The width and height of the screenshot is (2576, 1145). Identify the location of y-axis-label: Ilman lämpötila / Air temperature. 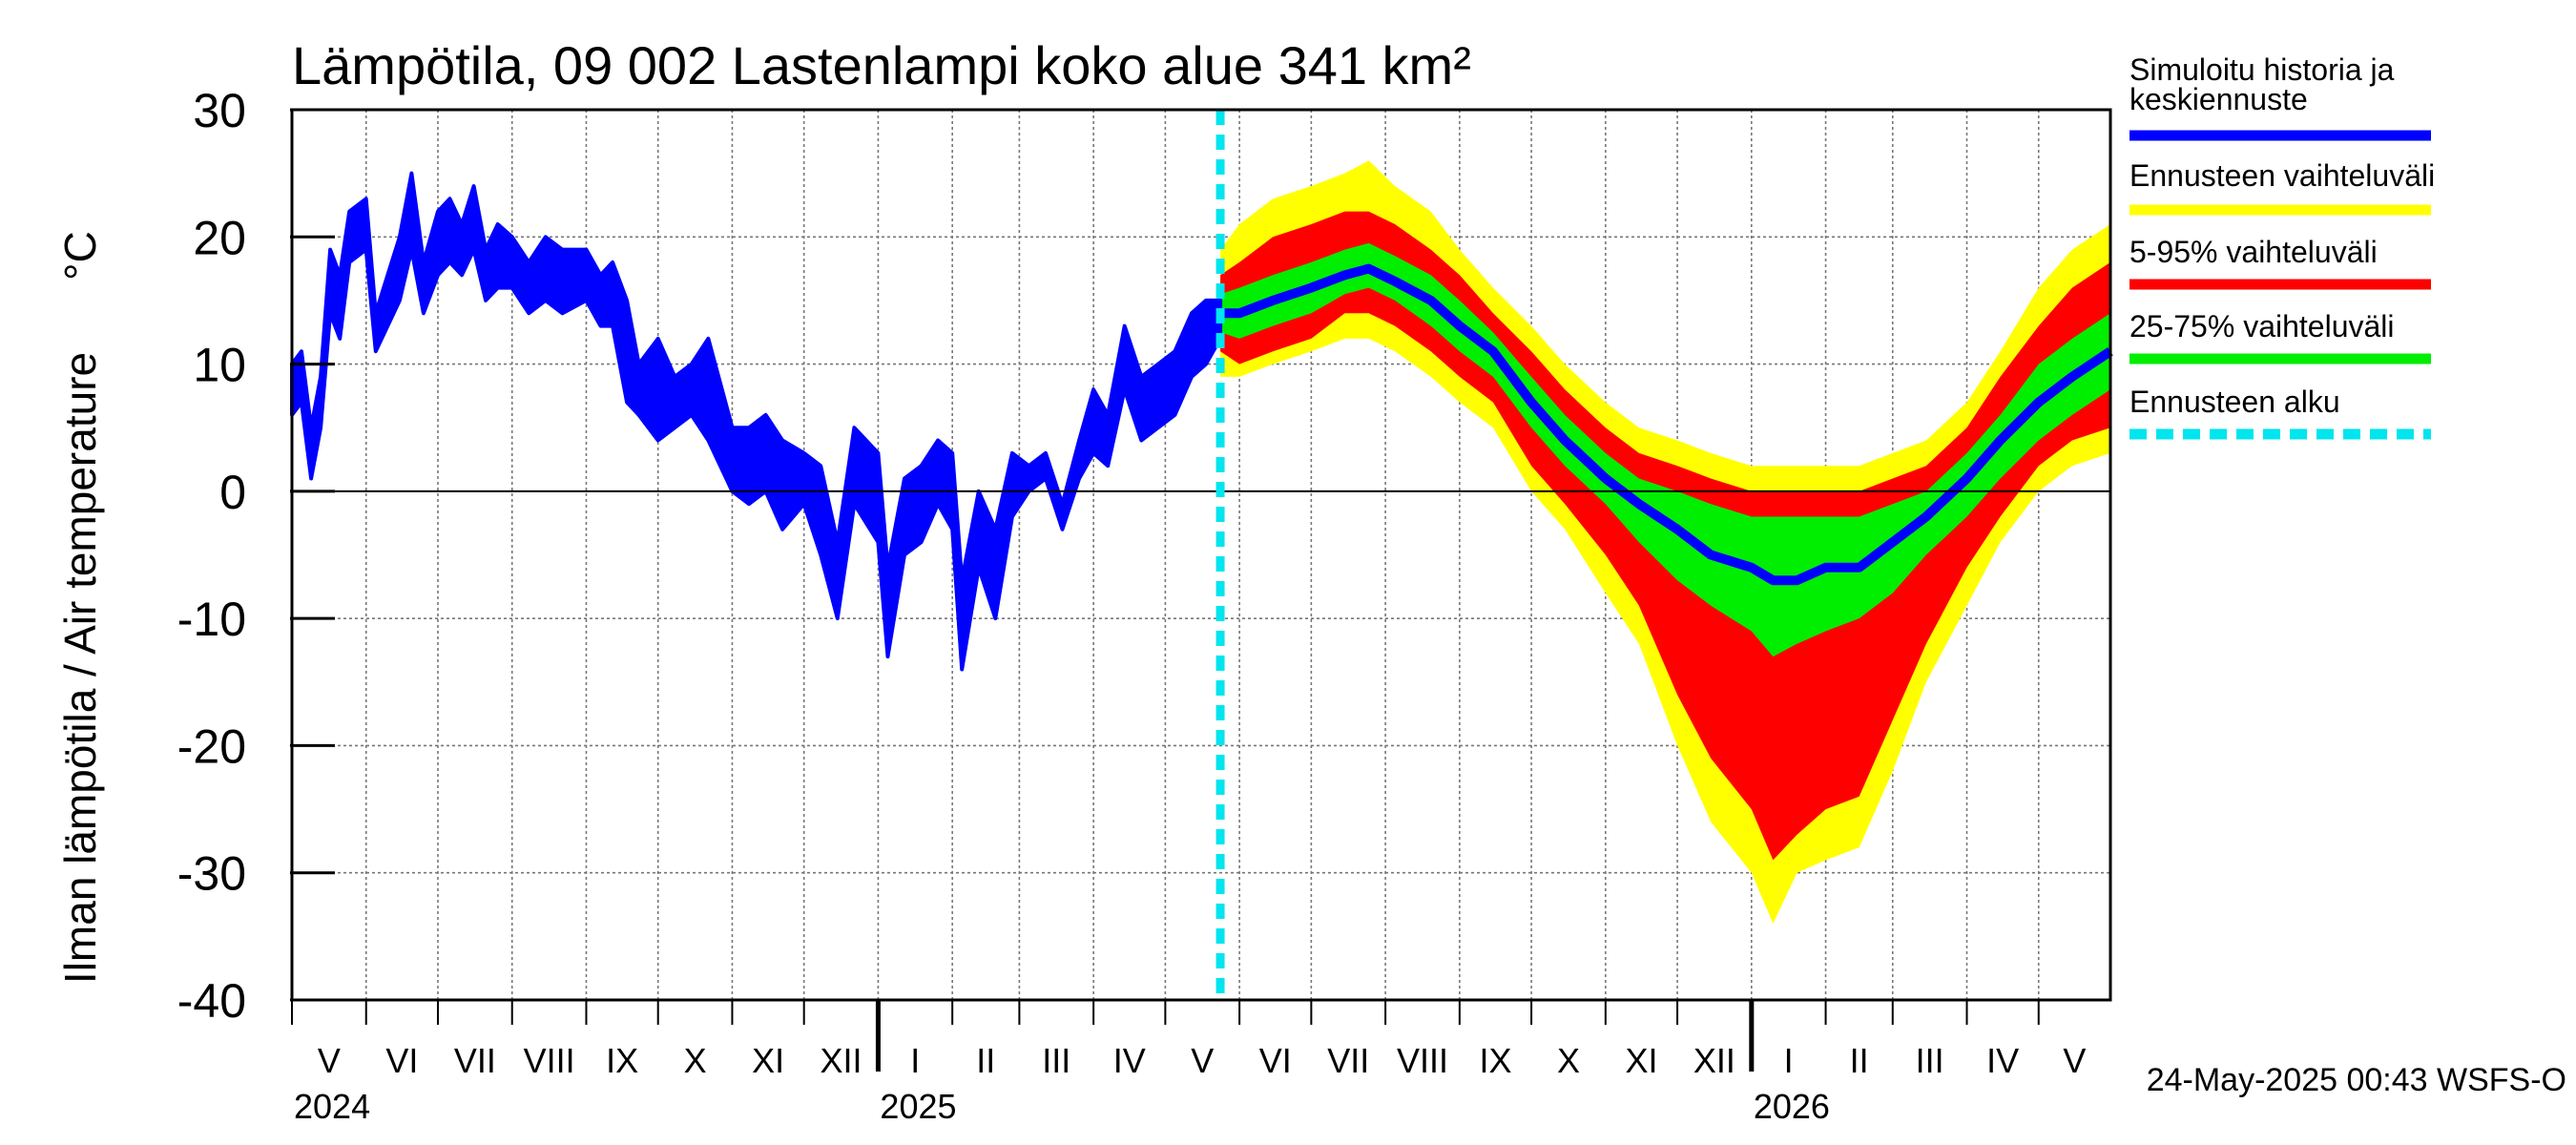
(80, 668).